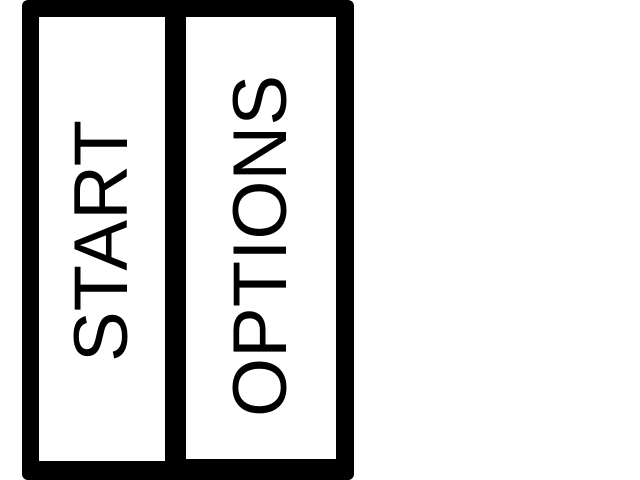  Describe the element at coordinates (260, 246) in the screenshot. I see `options-button-label: OPTIONS` at that location.